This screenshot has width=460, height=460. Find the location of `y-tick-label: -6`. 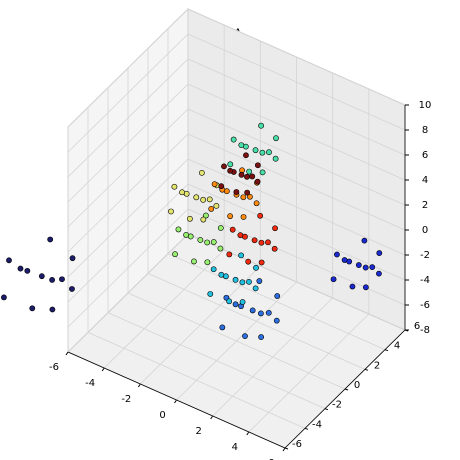

y-tick-label: -6 is located at coordinates (297, 444).